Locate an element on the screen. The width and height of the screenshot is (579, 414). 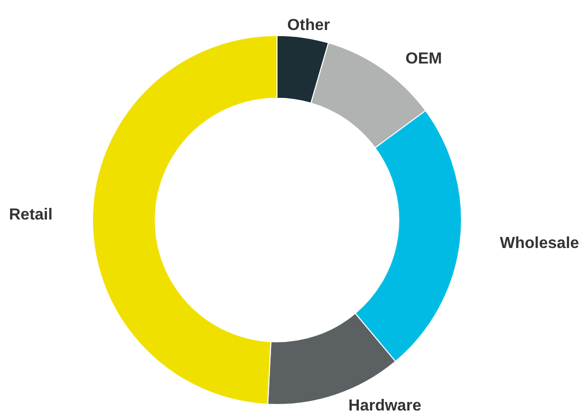
slice-label: Retail is located at coordinates (30, 215).